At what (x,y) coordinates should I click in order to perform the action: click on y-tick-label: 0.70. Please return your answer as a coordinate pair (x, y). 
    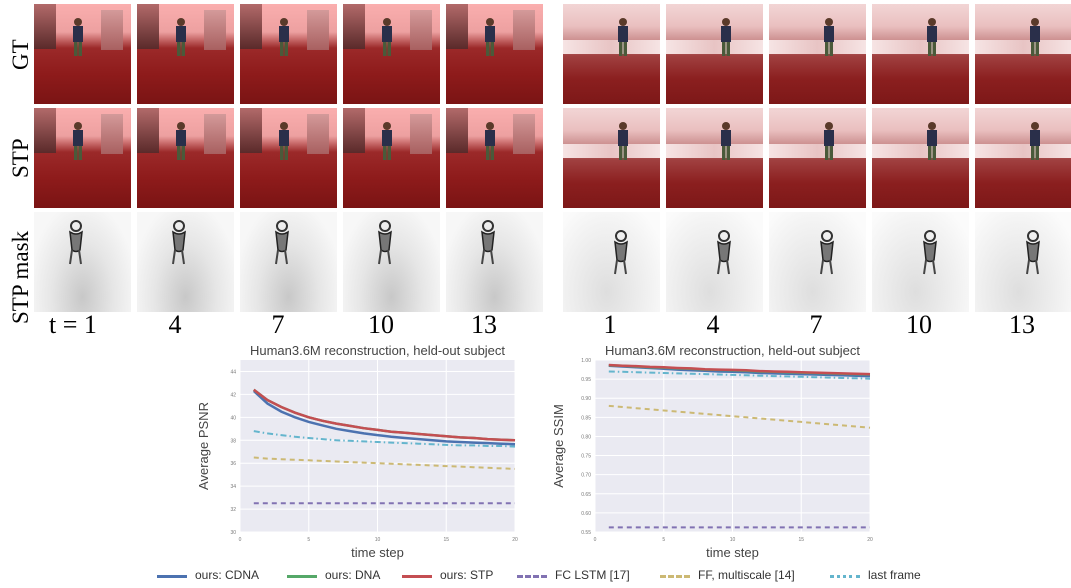
    Looking at the image, I should click on (586, 476).